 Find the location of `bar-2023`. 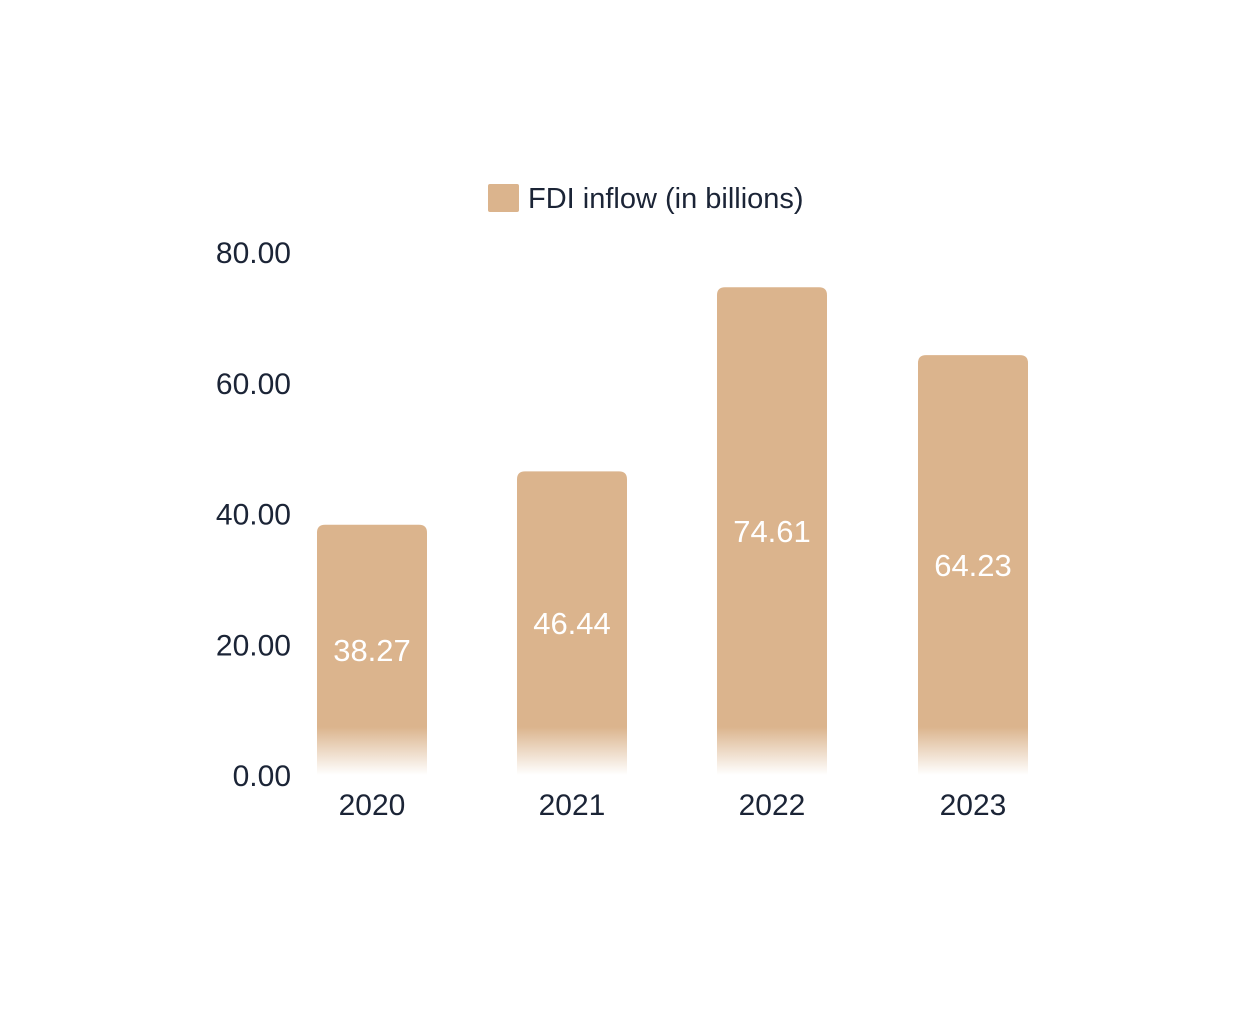

bar-2023 is located at coordinates (973, 565).